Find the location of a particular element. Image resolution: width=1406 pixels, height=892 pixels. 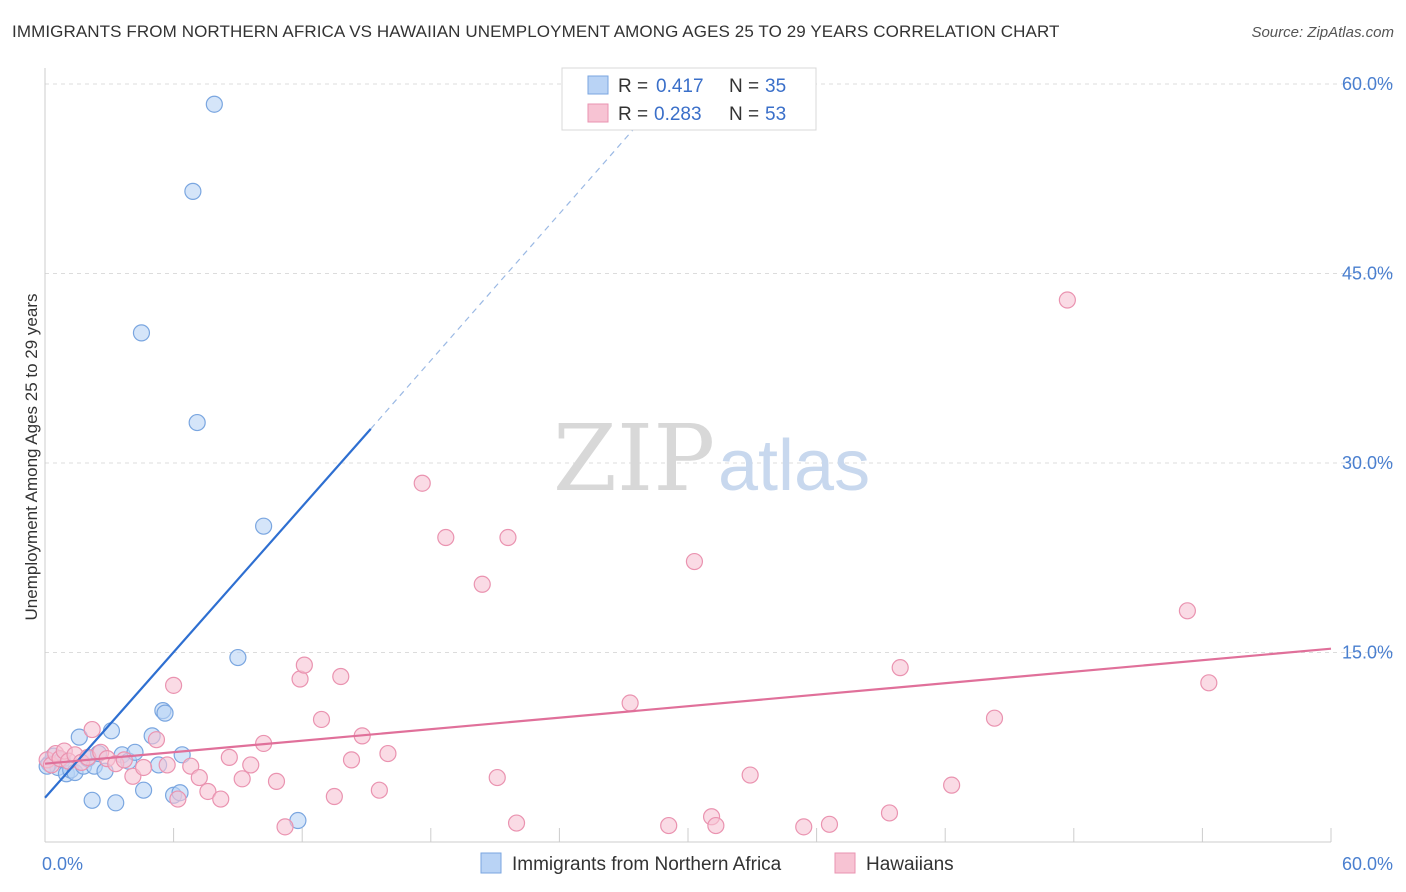

x-tick-label-60: 60.0% is located at coordinates (1367, 864).